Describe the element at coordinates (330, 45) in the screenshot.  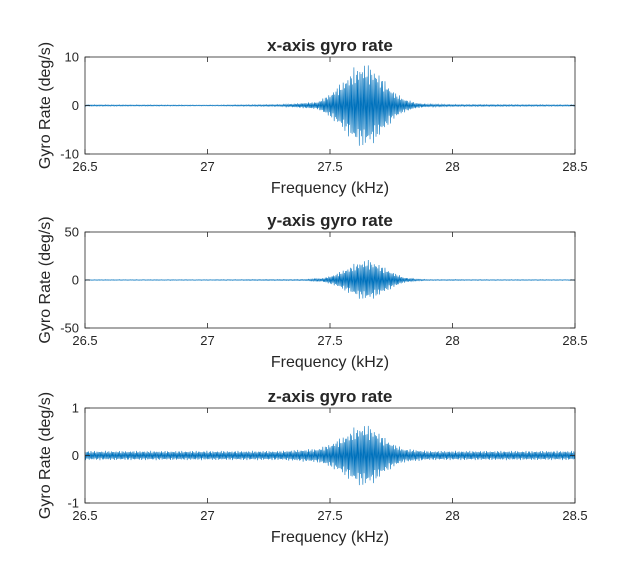
I see `chart-title: x-axis gyro rate` at that location.